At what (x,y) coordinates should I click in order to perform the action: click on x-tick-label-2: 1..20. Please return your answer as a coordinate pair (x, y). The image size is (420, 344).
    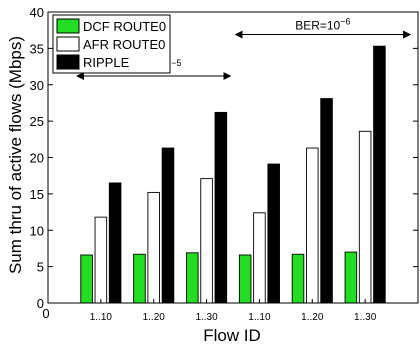
    Looking at the image, I should click on (154, 317).